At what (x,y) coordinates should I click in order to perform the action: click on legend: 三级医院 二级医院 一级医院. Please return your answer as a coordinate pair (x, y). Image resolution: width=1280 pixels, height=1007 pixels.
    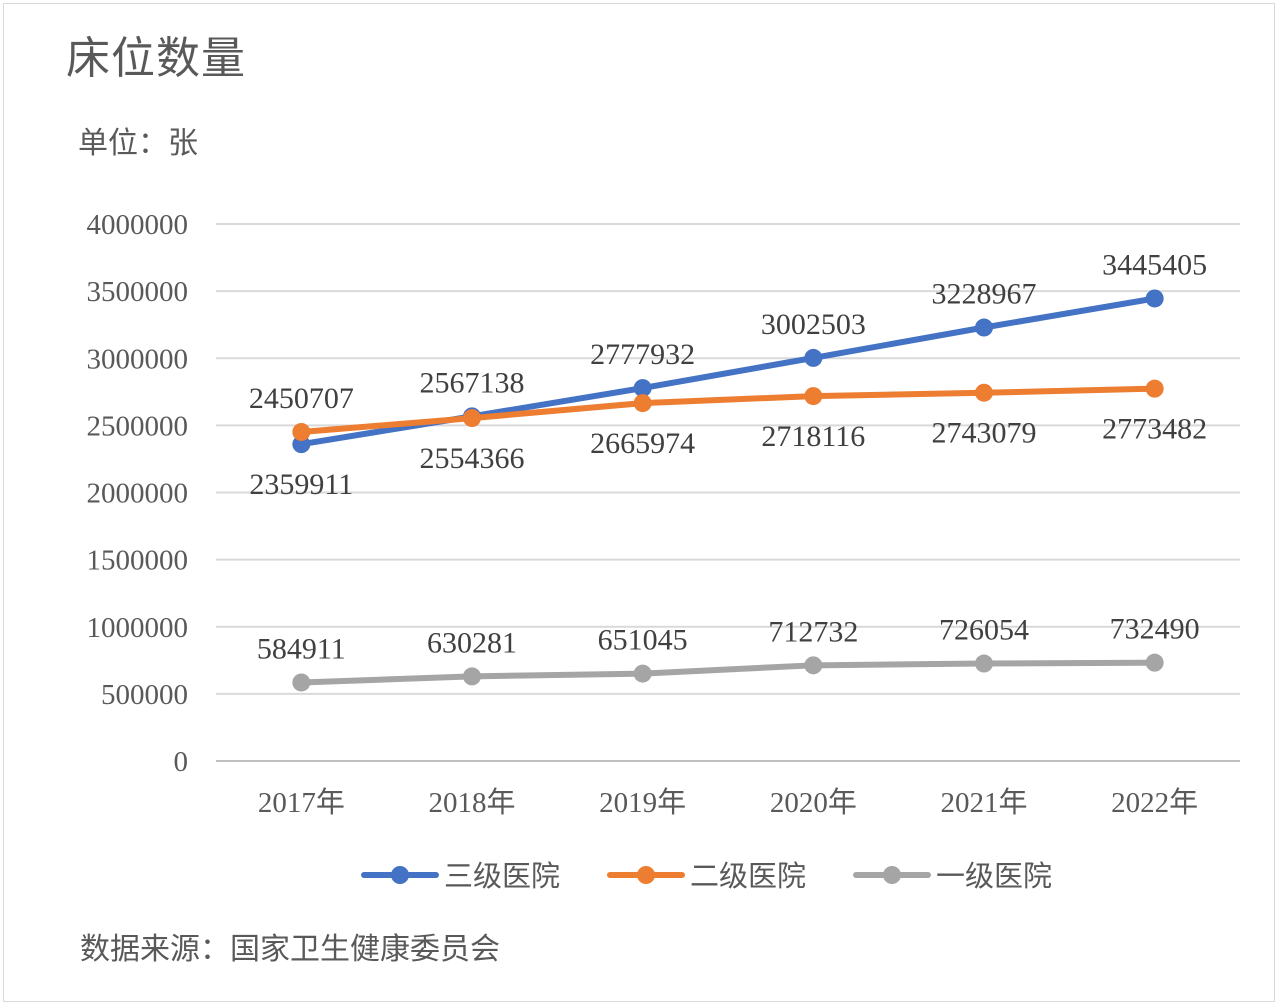
    Looking at the image, I should click on (706, 876).